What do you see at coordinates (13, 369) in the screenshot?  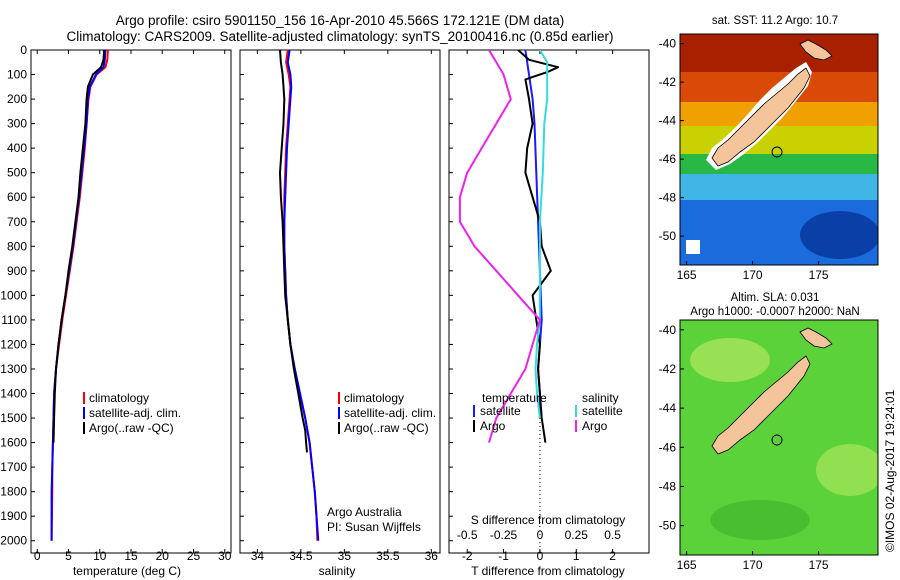 I see `depth-tick-label: 1300` at bounding box center [13, 369].